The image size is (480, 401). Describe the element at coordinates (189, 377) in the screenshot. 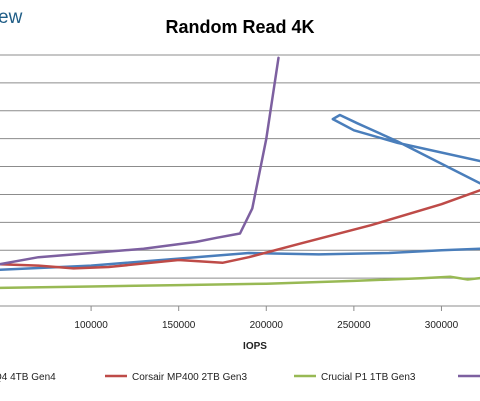

I see `legend-label: Corsair MP400 2TB Gen3` at that location.